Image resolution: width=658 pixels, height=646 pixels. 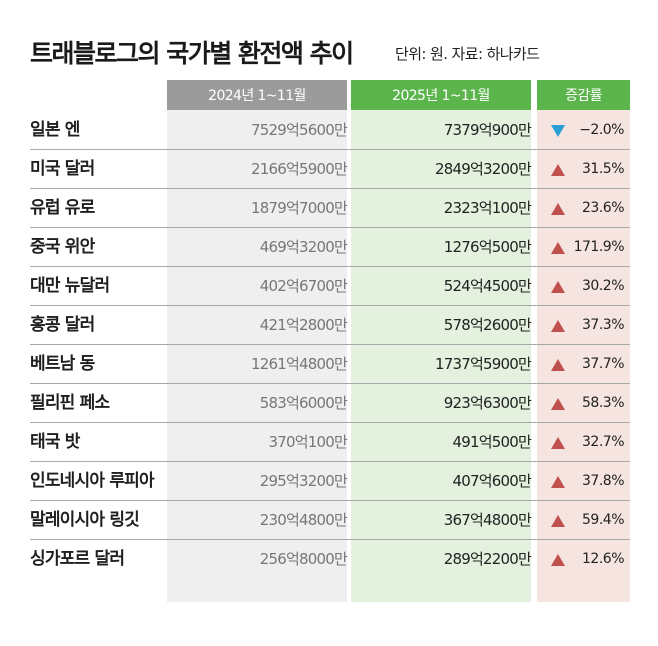 What do you see at coordinates (603, 520) in the screenshot?
I see `change-rate-value: 59.4%` at bounding box center [603, 520].